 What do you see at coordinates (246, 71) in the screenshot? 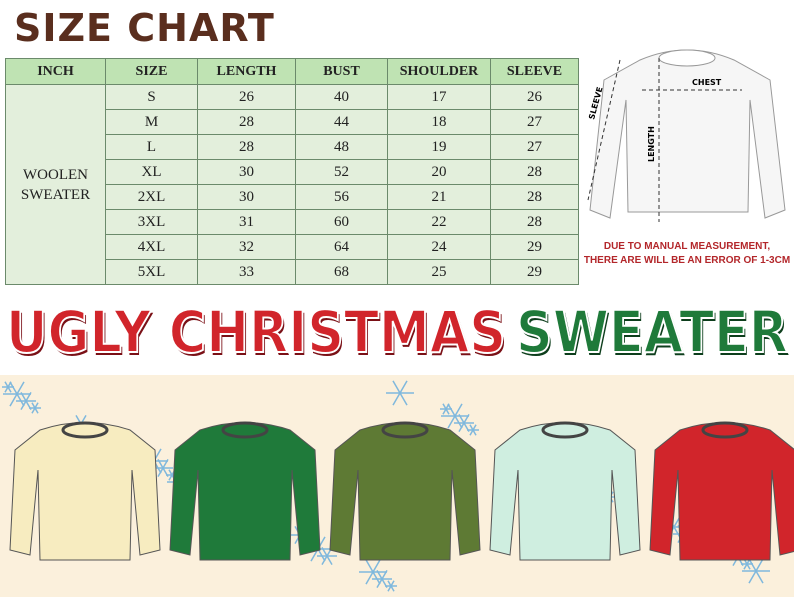
I see `column-header: LENGTH` at bounding box center [246, 71].